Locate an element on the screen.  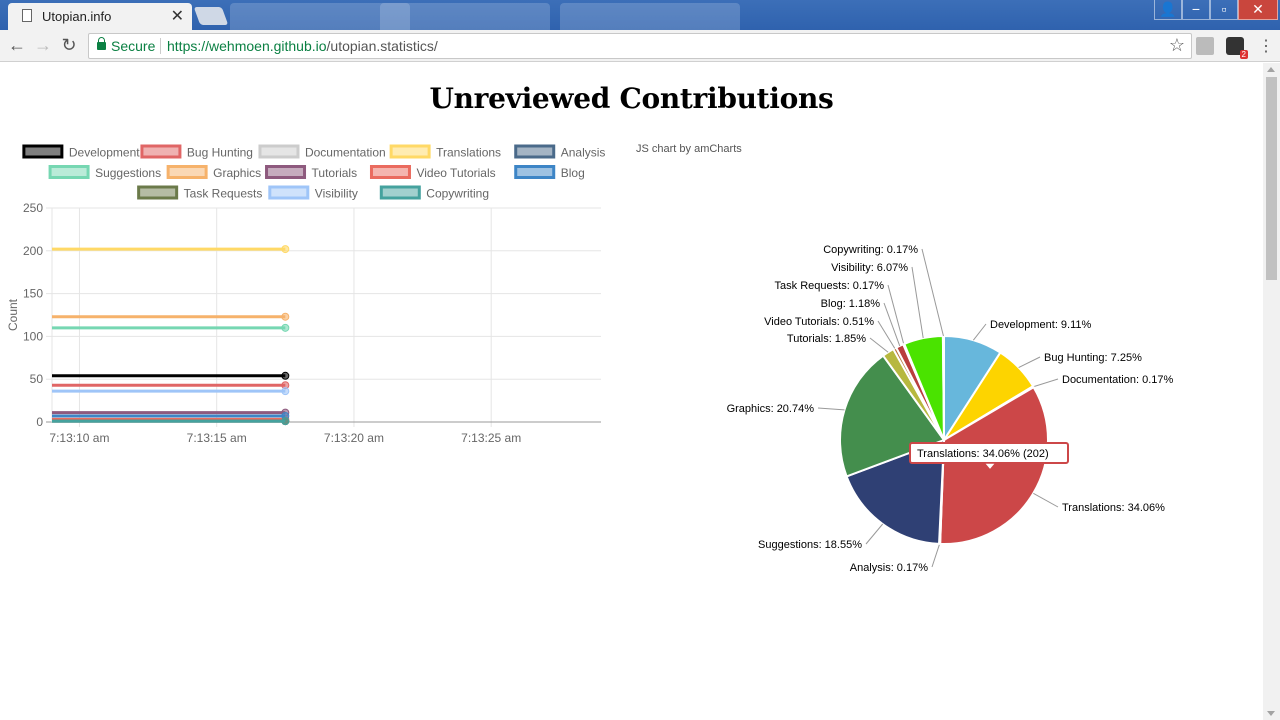
reload-icon: ↻ is located at coordinates (69, 45).